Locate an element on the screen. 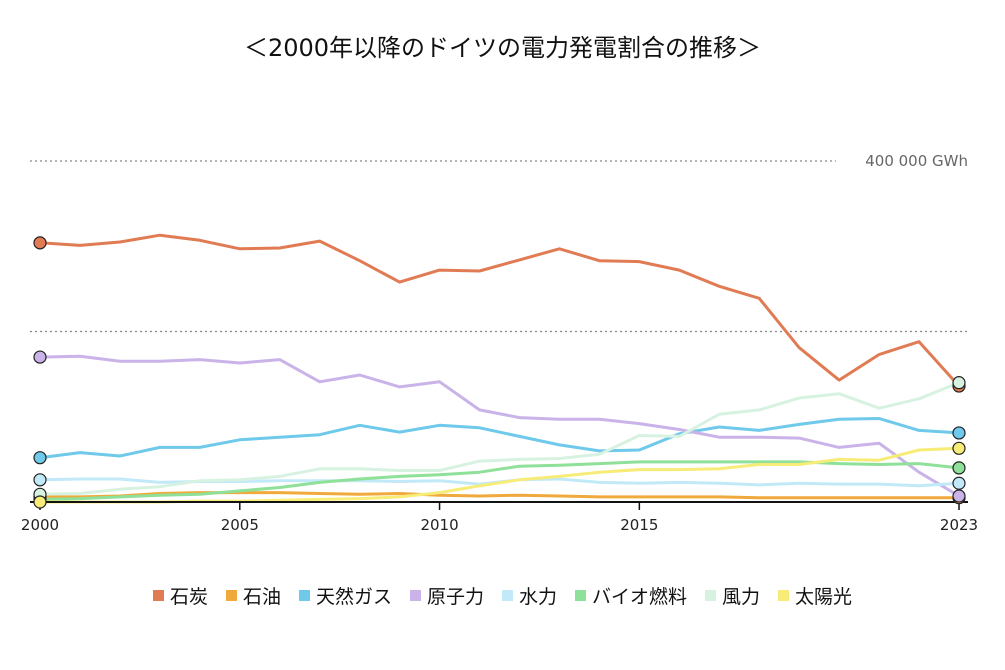 The width and height of the screenshot is (1005, 670). legend-item: 原子力 is located at coordinates (446, 595).